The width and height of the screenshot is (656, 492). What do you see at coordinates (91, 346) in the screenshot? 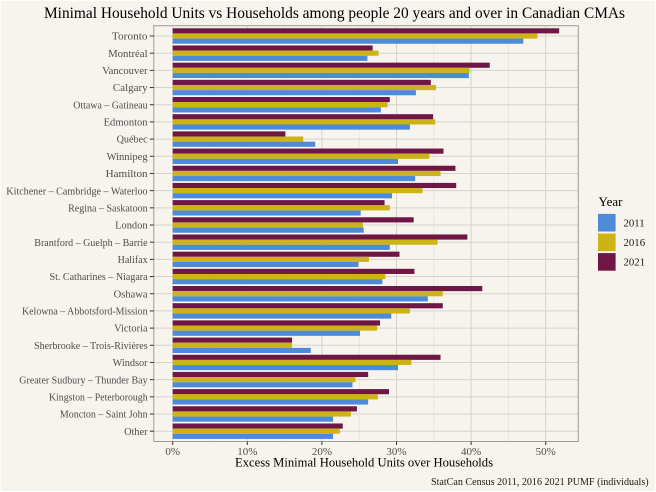
I see `svg-text: Sherbrooke – Trois-Rivières` at bounding box center [91, 346].